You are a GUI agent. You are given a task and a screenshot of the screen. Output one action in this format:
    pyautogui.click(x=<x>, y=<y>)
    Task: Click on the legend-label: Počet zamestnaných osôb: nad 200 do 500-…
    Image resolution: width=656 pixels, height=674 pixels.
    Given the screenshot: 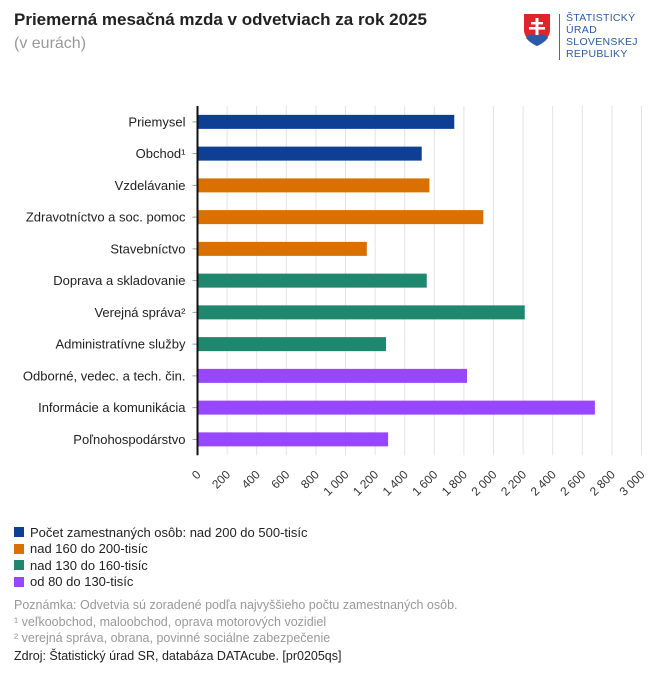 What is the action you would take?
    pyautogui.click(x=169, y=532)
    